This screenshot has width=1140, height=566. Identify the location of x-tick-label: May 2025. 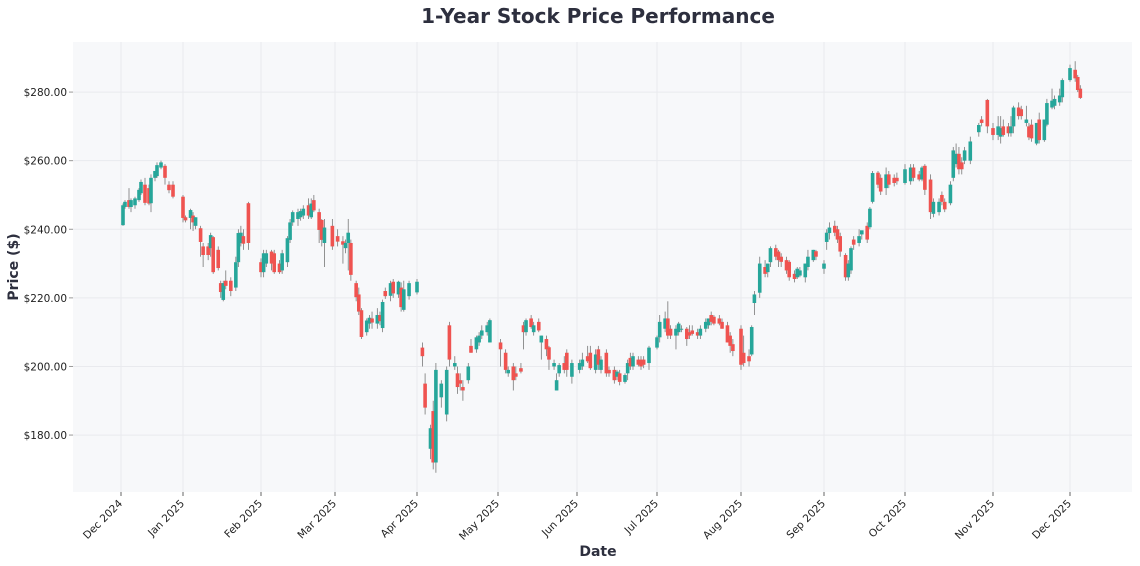
(479, 520).